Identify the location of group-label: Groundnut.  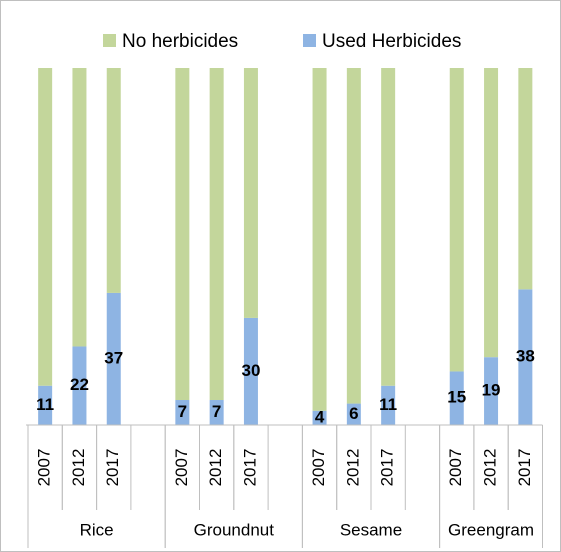
(234, 529).